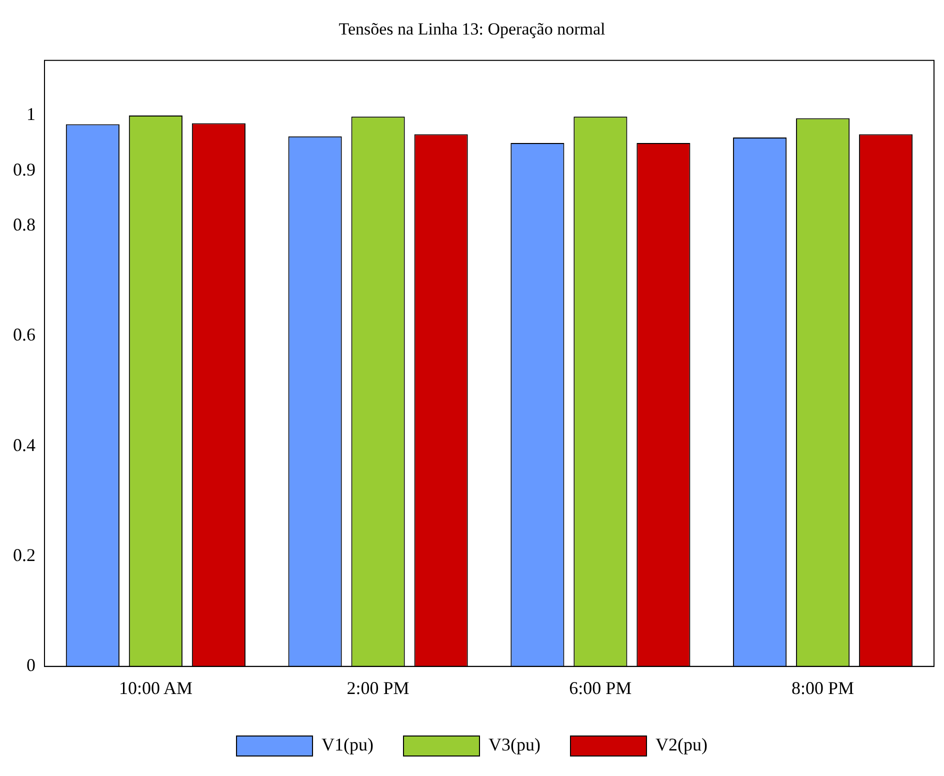  What do you see at coordinates (472, 29) in the screenshot?
I see `chart-title: Tensões na Linha 13: Operação normal` at bounding box center [472, 29].